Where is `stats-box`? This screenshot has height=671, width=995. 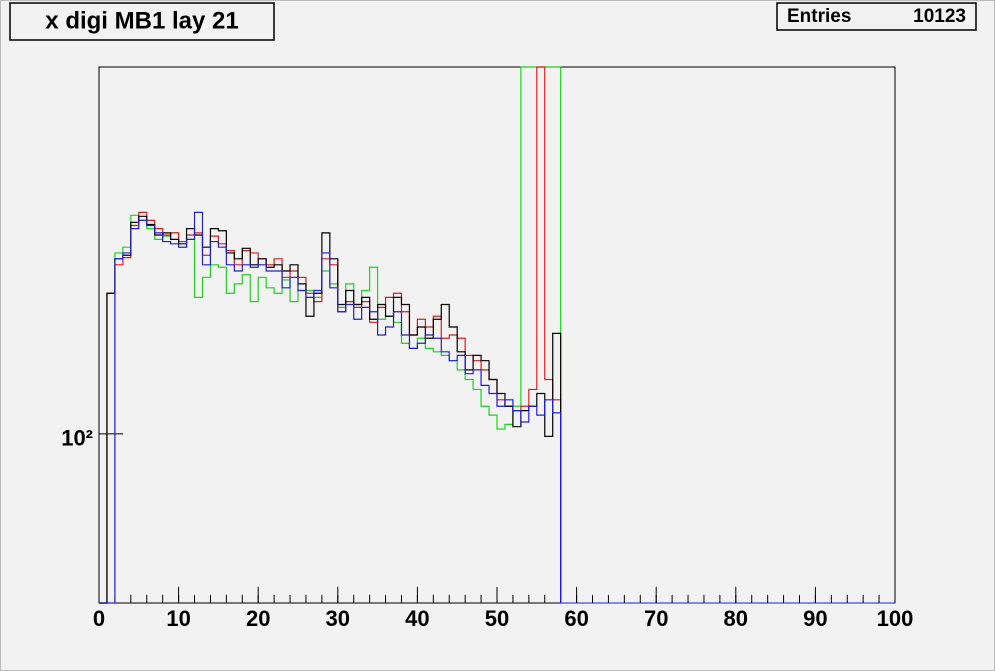
stats-box is located at coordinates (876, 16).